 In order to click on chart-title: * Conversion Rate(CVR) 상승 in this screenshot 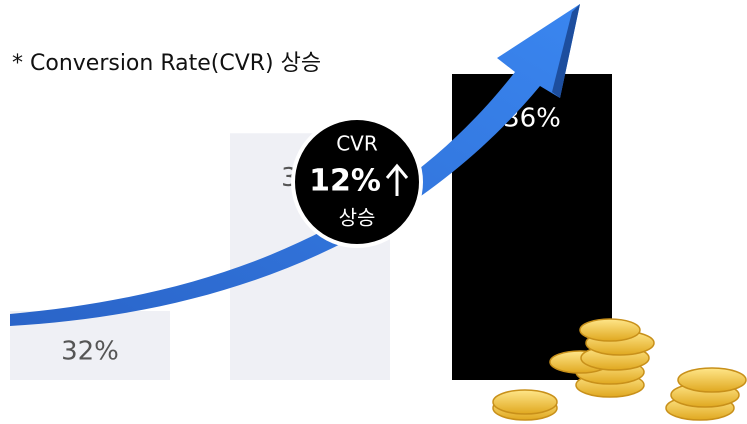, I will do `click(166, 63)`.